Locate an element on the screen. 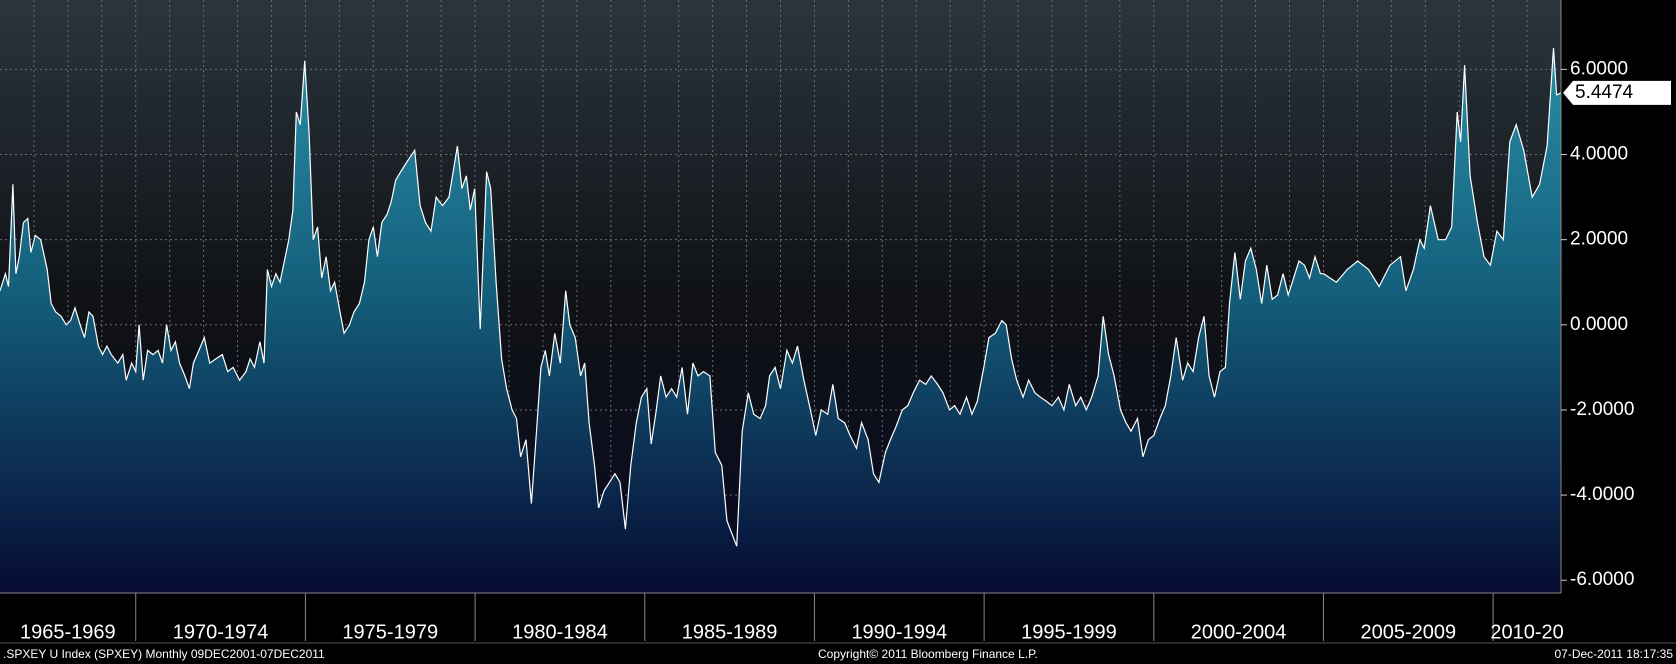 This screenshot has height=664, width=1676. x-tick-label: 2000-2004 is located at coordinates (1239, 632).